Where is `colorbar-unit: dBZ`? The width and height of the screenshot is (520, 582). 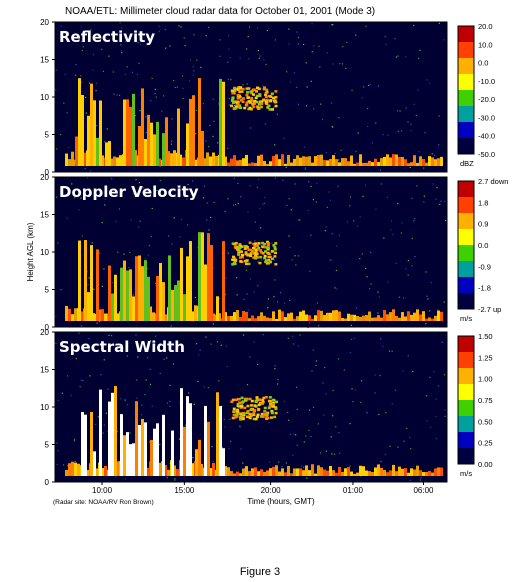 colorbar-unit: dBZ is located at coordinates (467, 163).